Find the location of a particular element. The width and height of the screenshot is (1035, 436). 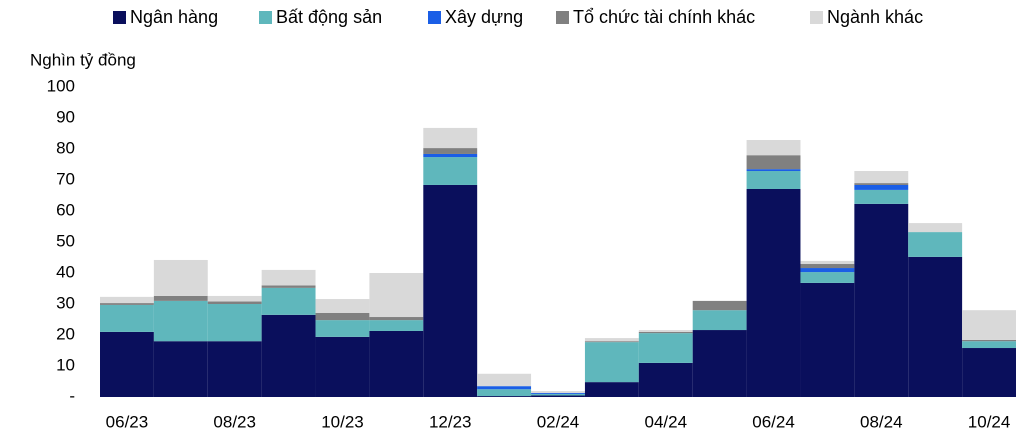

y-tick-label: 50 is located at coordinates (65, 240).